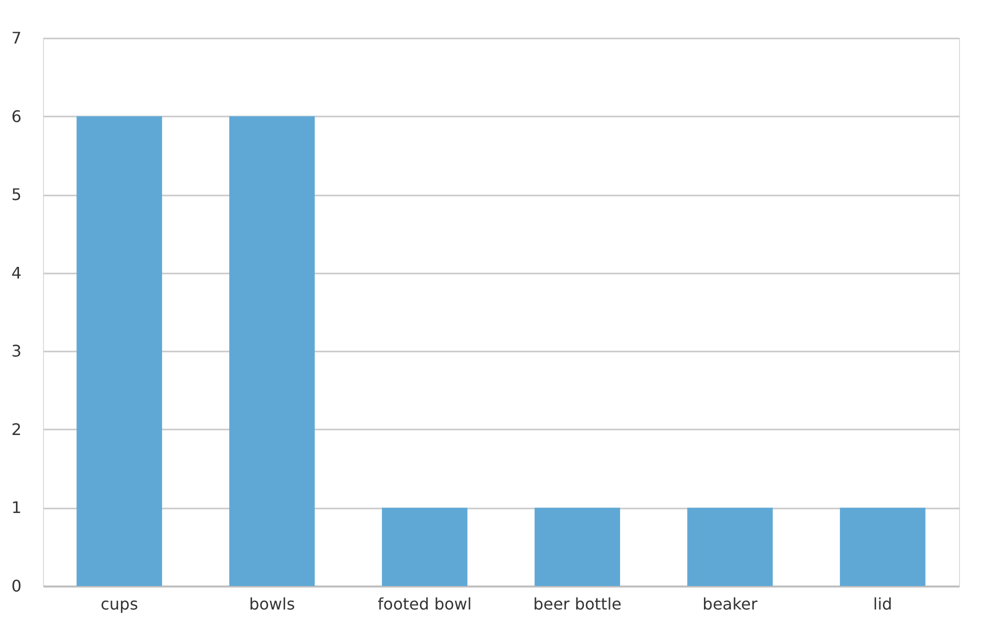 The height and width of the screenshot is (632, 981). What do you see at coordinates (425, 604) in the screenshot?
I see `x-tick-label: footed bowl` at bounding box center [425, 604].